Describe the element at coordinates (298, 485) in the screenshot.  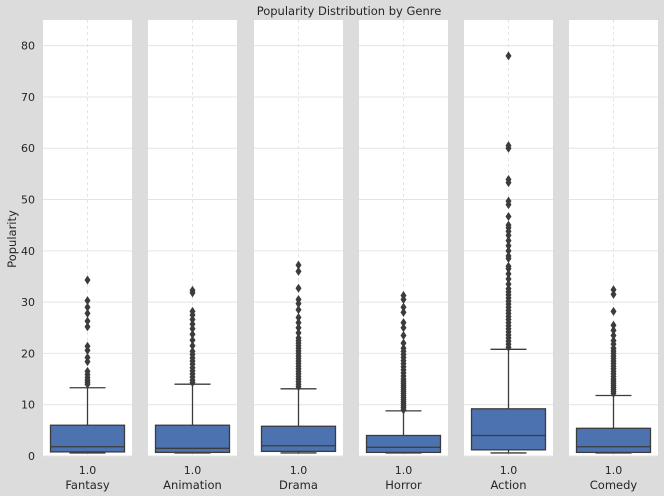
I see `genre-label: Drama` at that location.